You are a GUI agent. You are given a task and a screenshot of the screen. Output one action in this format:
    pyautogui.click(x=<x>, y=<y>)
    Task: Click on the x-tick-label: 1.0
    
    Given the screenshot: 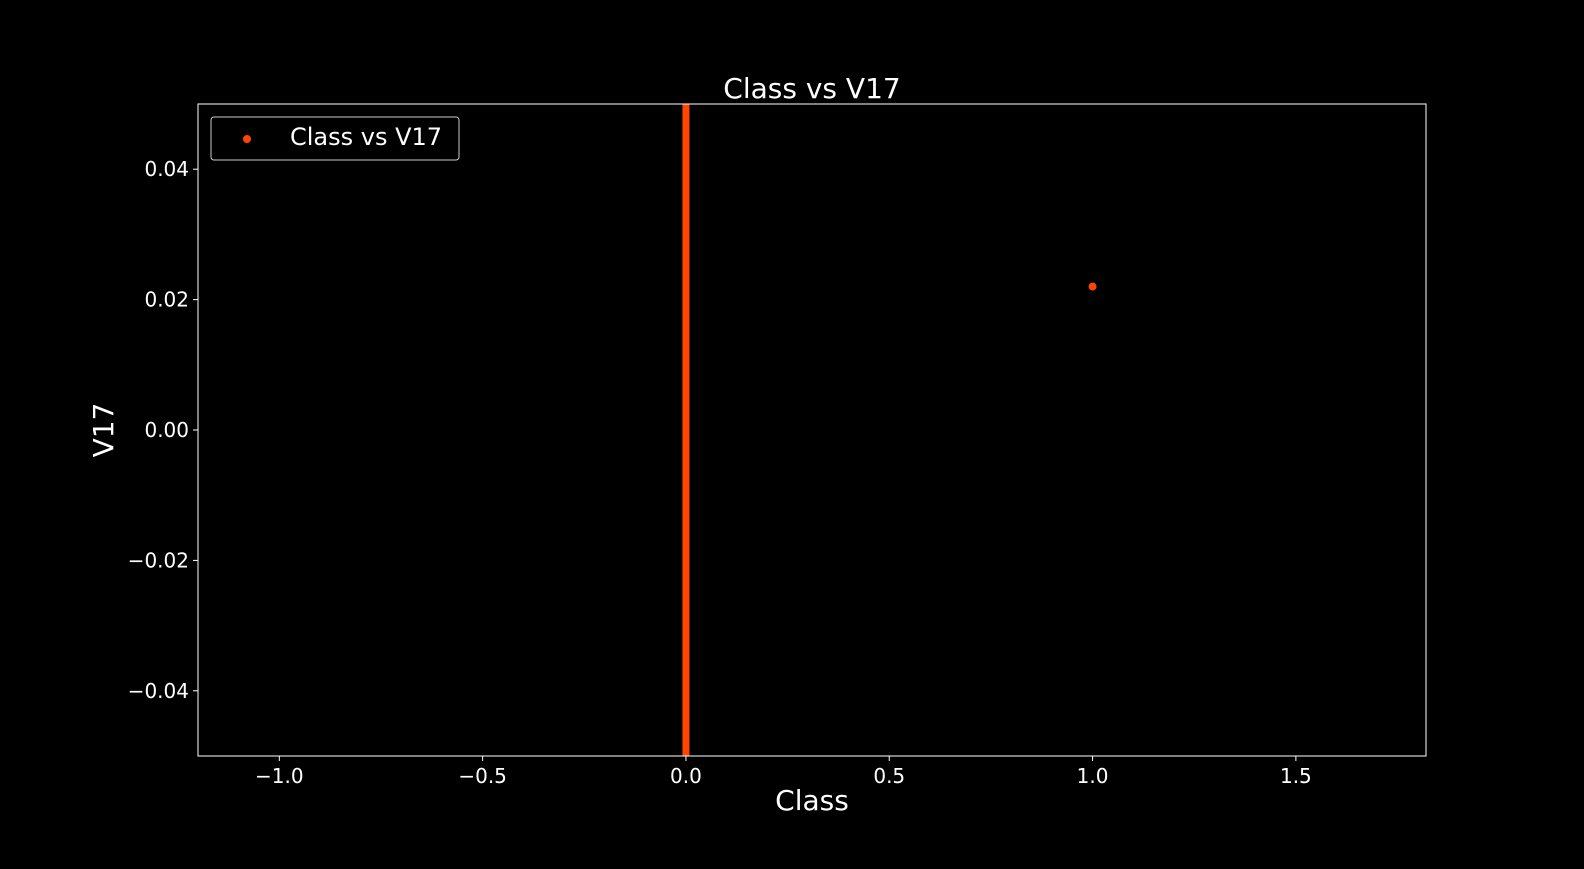 What is the action you would take?
    pyautogui.click(x=1093, y=776)
    